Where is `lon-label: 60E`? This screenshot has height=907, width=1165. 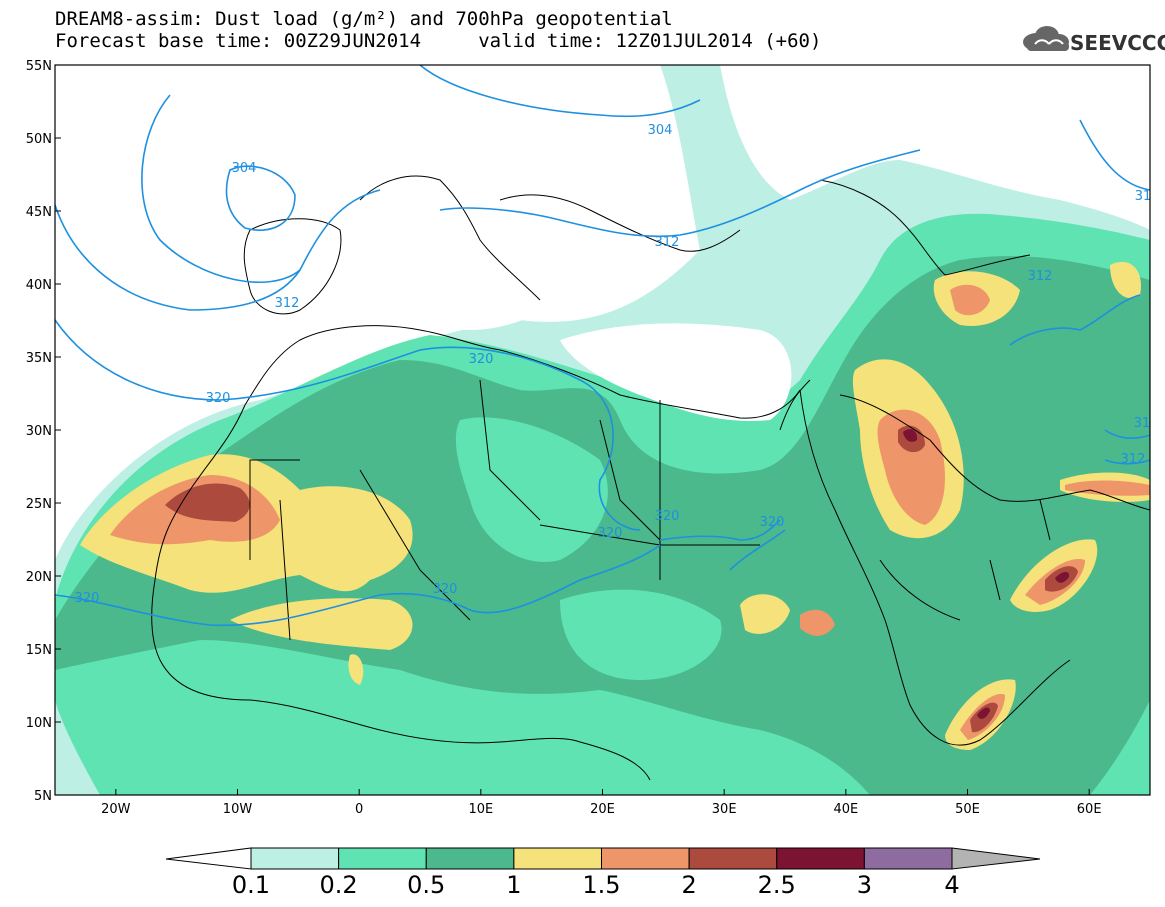
lon-label: 60E is located at coordinates (1089, 809).